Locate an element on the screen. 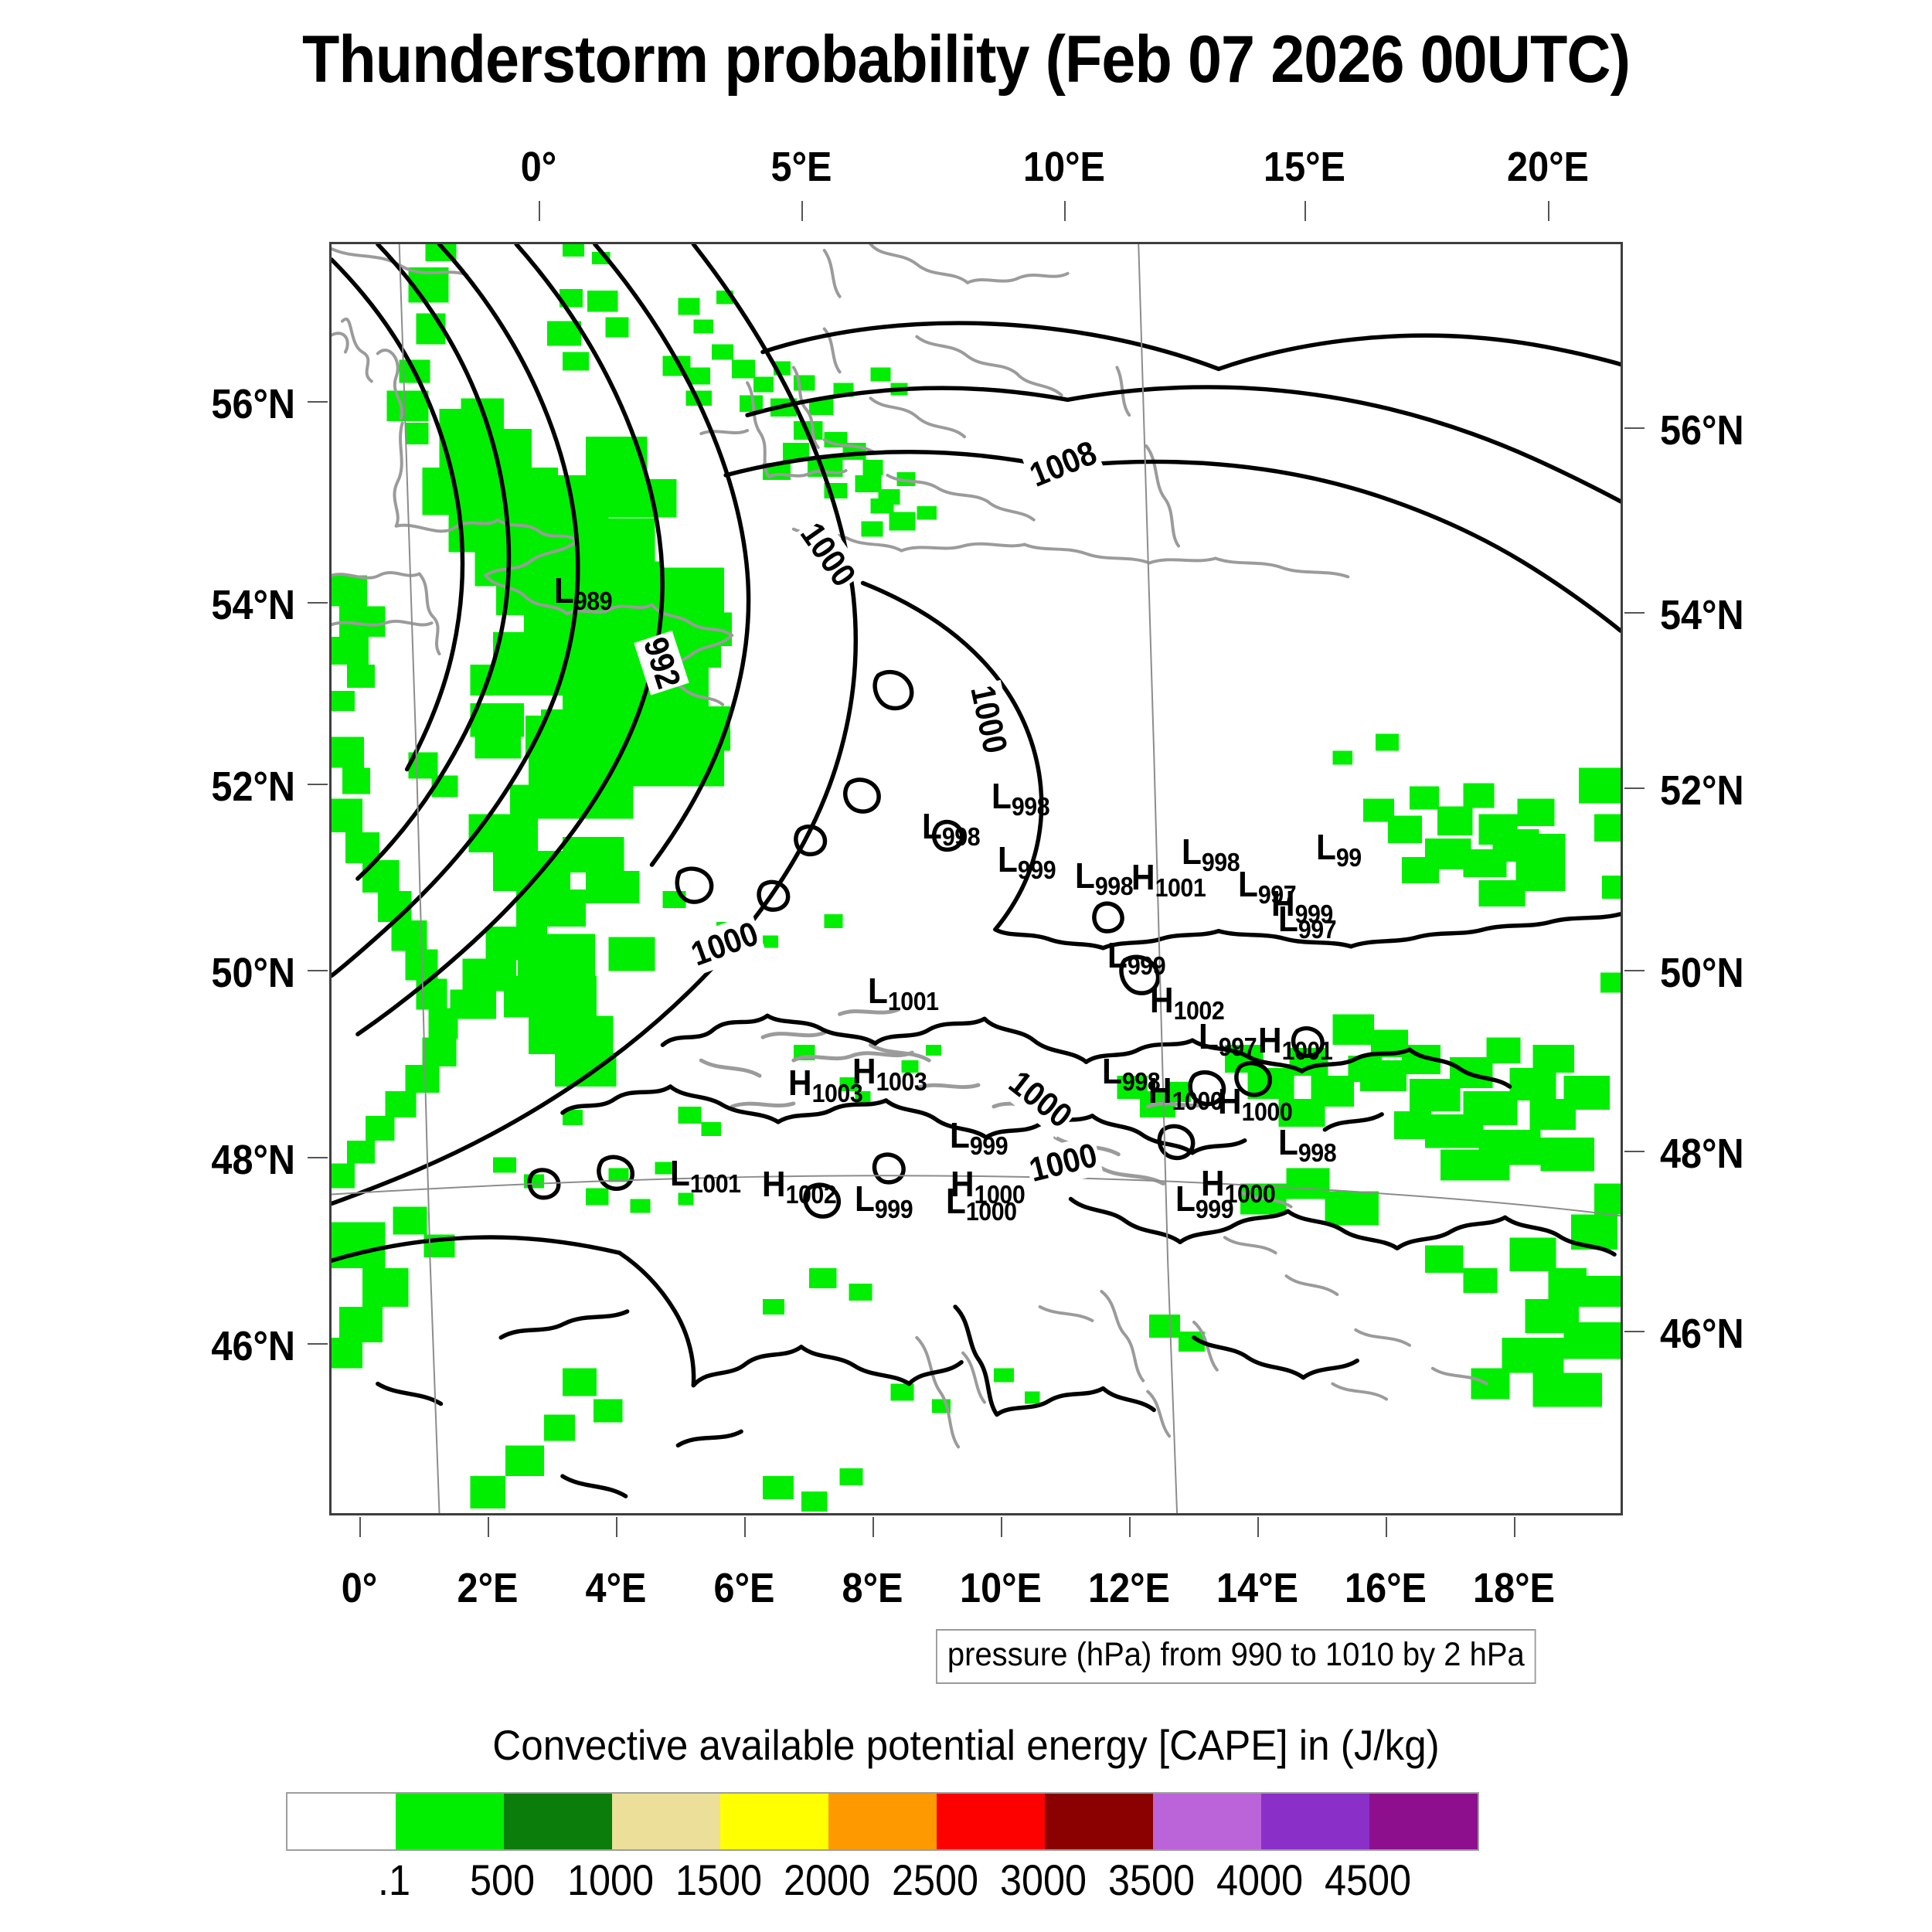 The image size is (1932, 1932). pressure-center-low-998-4: L998 is located at coordinates (1105, 878).